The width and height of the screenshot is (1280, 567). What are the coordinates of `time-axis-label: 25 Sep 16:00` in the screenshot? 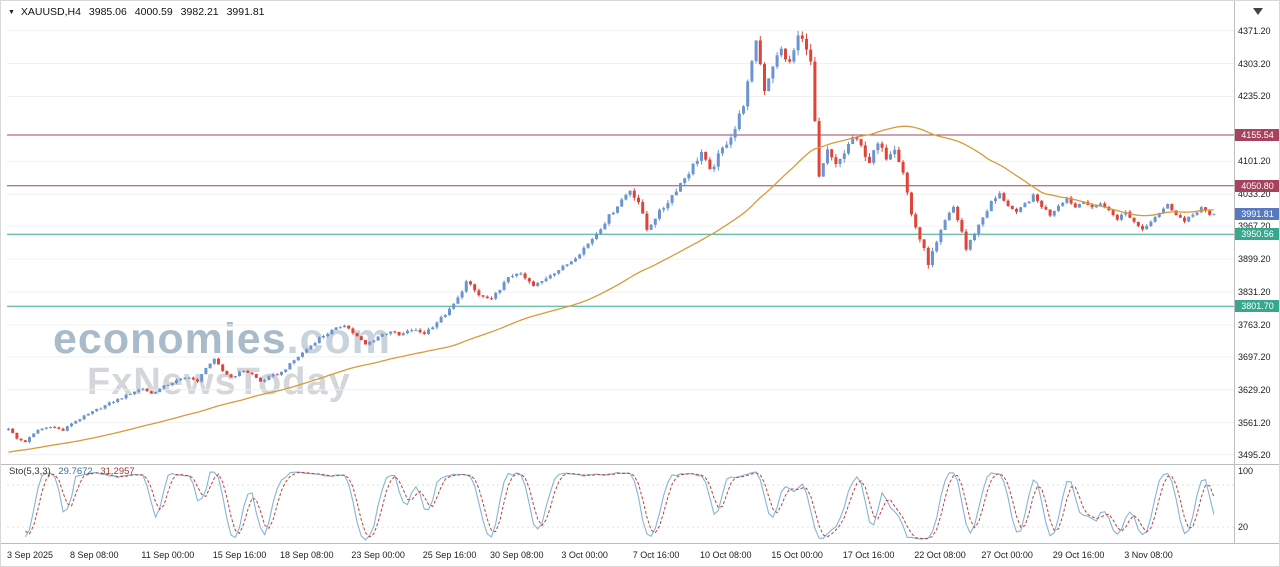 It's located at (449, 555).